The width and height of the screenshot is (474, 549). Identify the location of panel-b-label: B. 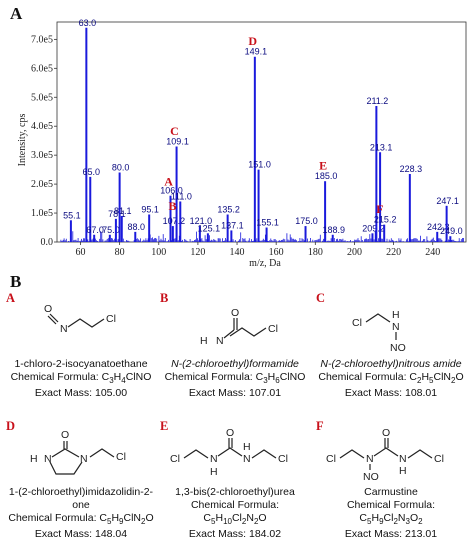
(16, 281).